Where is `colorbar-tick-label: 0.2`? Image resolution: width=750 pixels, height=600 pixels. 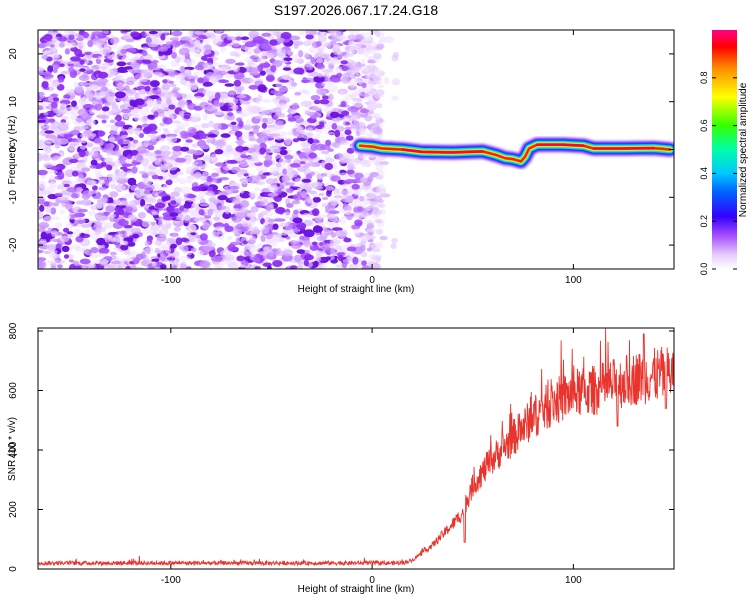 colorbar-tick-label: 0.2 is located at coordinates (704, 221).